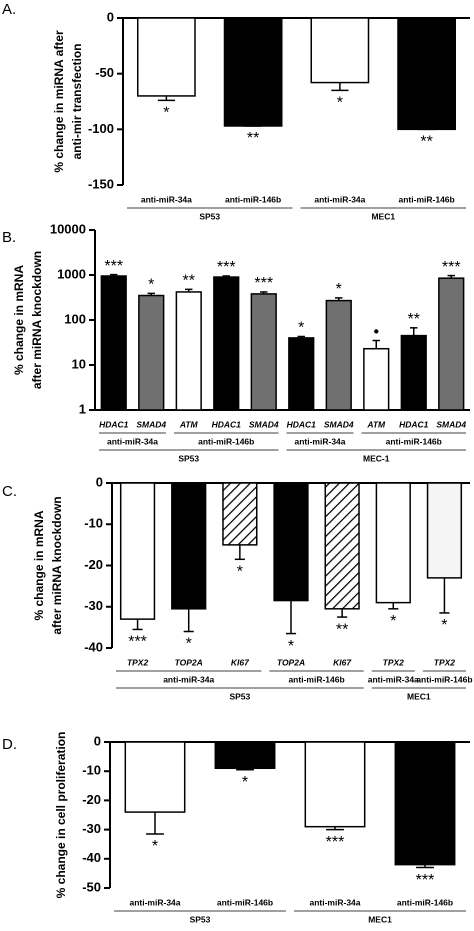 The width and height of the screenshot is (474, 931). I want to click on y-axis-label: % change in cell proliferation, so click(61, 815).